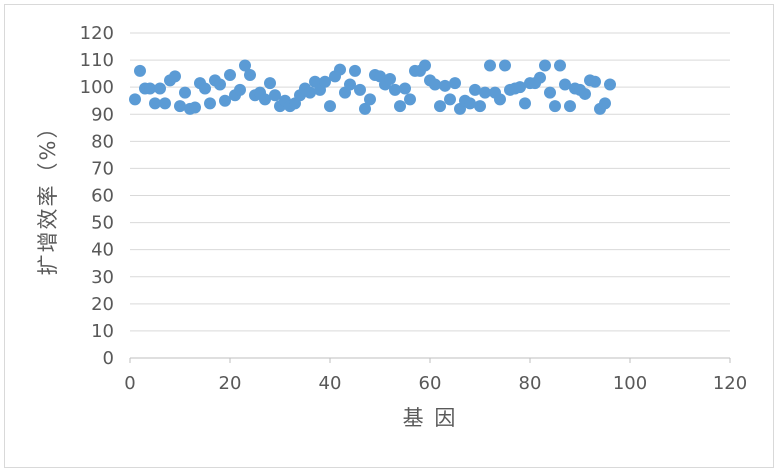 The width and height of the screenshot is (780, 475). I want to click on x-axis-ticks: 0 20 40 60 80 100 120, so click(435, 383).